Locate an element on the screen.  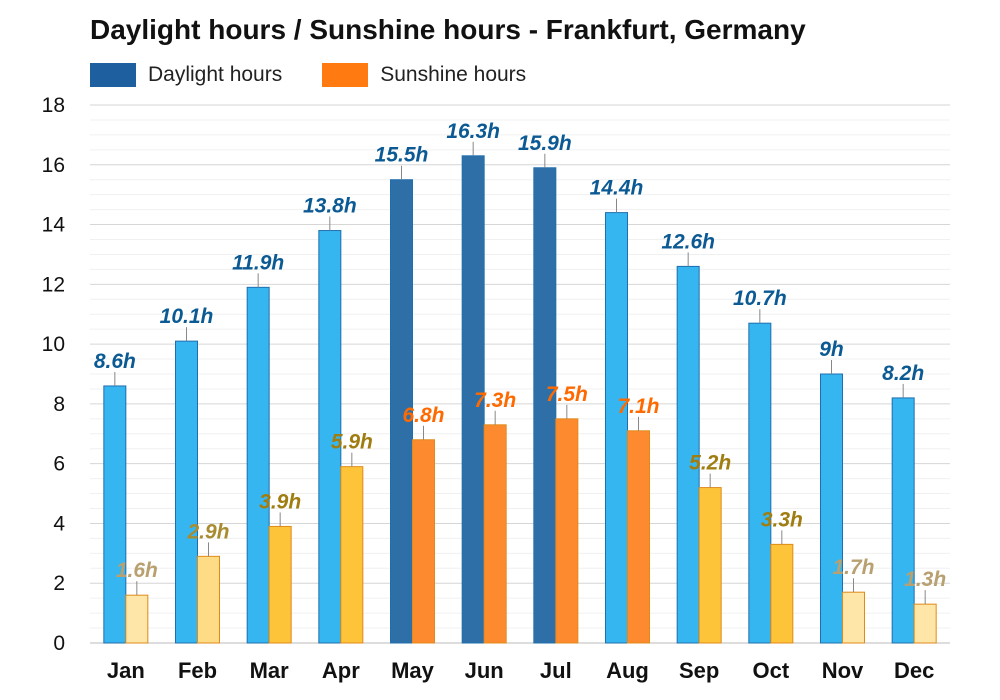
x-tick-label: Jul is located at coordinates (556, 670).